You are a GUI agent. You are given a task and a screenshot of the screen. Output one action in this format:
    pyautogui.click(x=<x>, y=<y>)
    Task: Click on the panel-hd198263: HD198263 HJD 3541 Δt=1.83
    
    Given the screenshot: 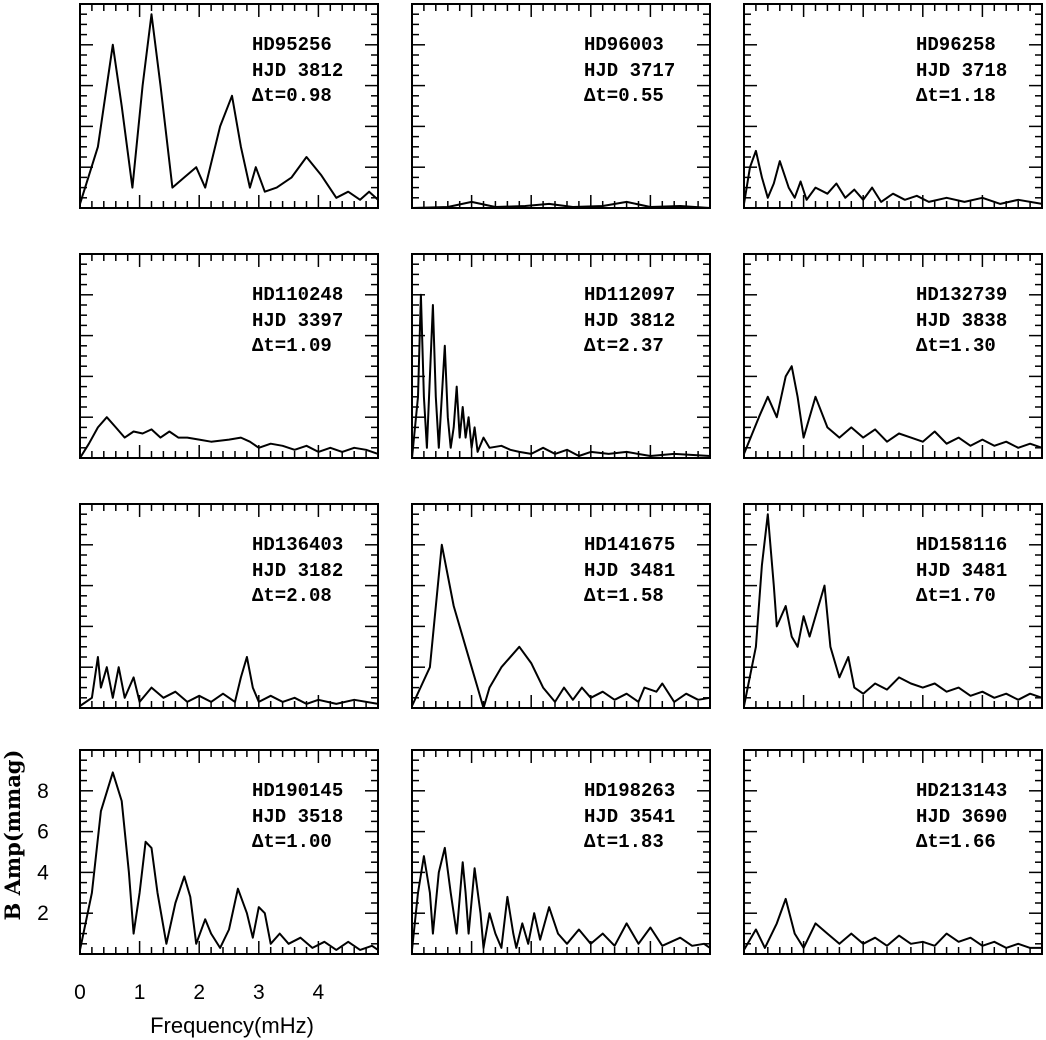 What is the action you would take?
    pyautogui.click(x=561, y=852)
    